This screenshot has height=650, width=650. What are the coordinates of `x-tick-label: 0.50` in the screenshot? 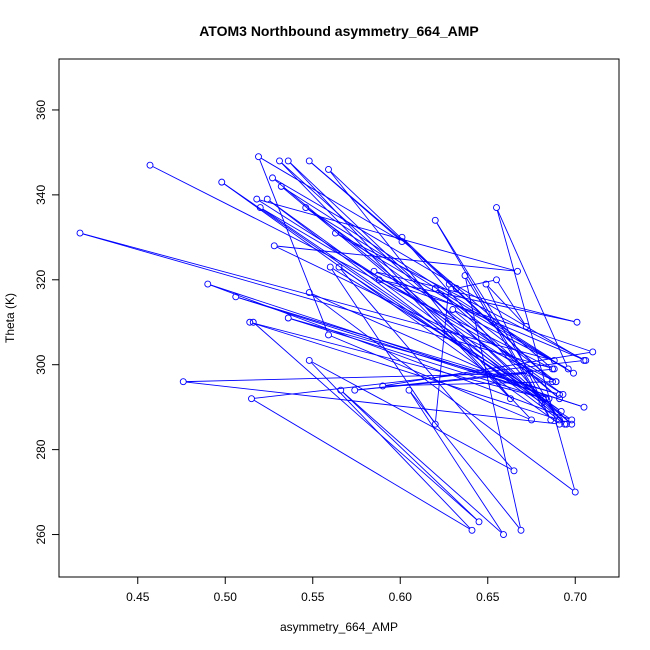 It's located at (226, 597).